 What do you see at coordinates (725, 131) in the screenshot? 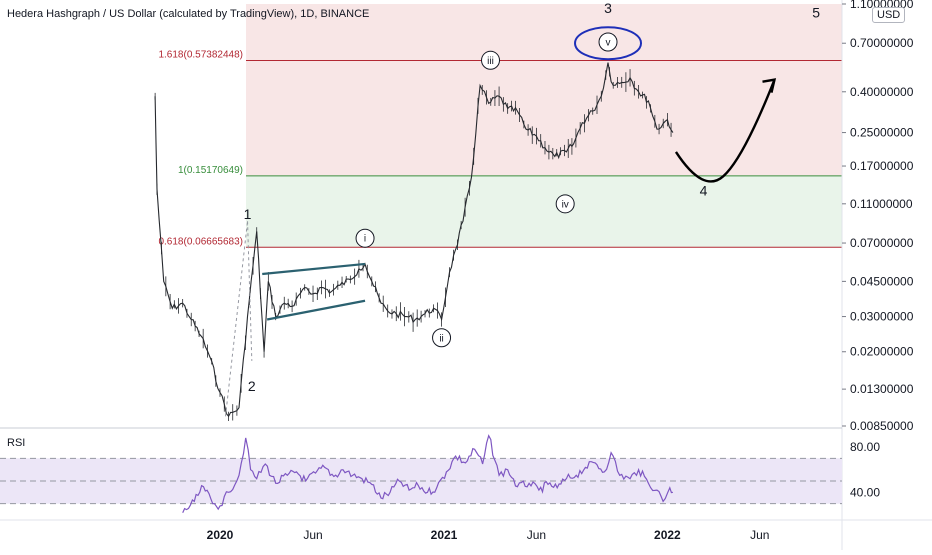
I see `projection-arrow` at bounding box center [725, 131].